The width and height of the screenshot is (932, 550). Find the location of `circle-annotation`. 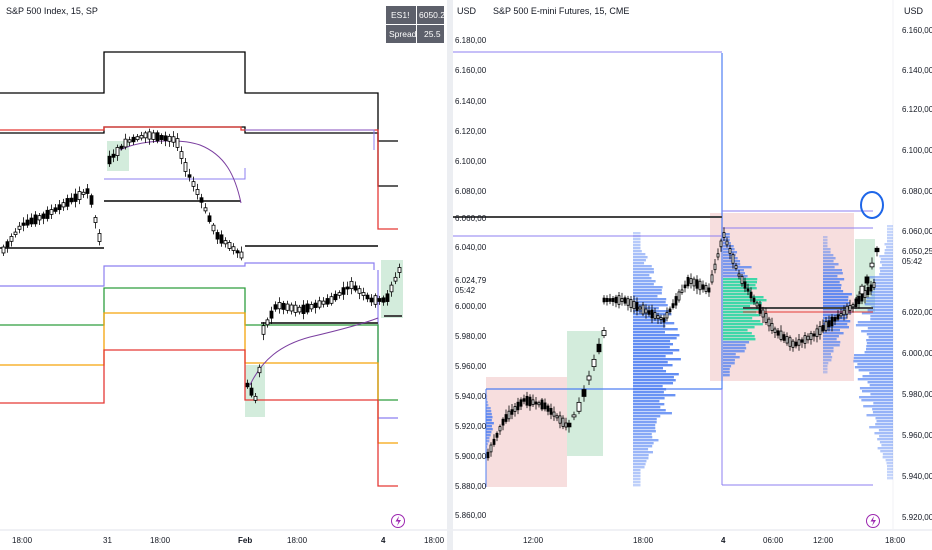

circle-annotation is located at coordinates (872, 205).